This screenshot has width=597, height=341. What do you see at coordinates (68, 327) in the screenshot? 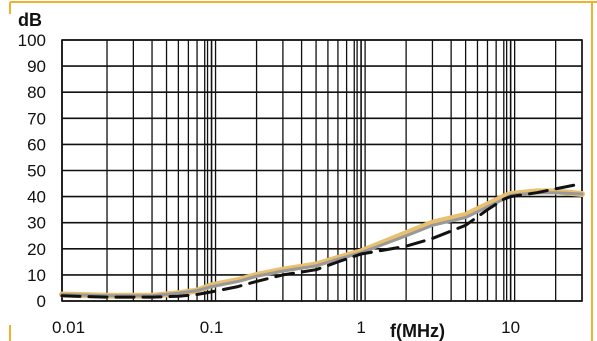
I see `x-tick-label: 0.01` at bounding box center [68, 327].